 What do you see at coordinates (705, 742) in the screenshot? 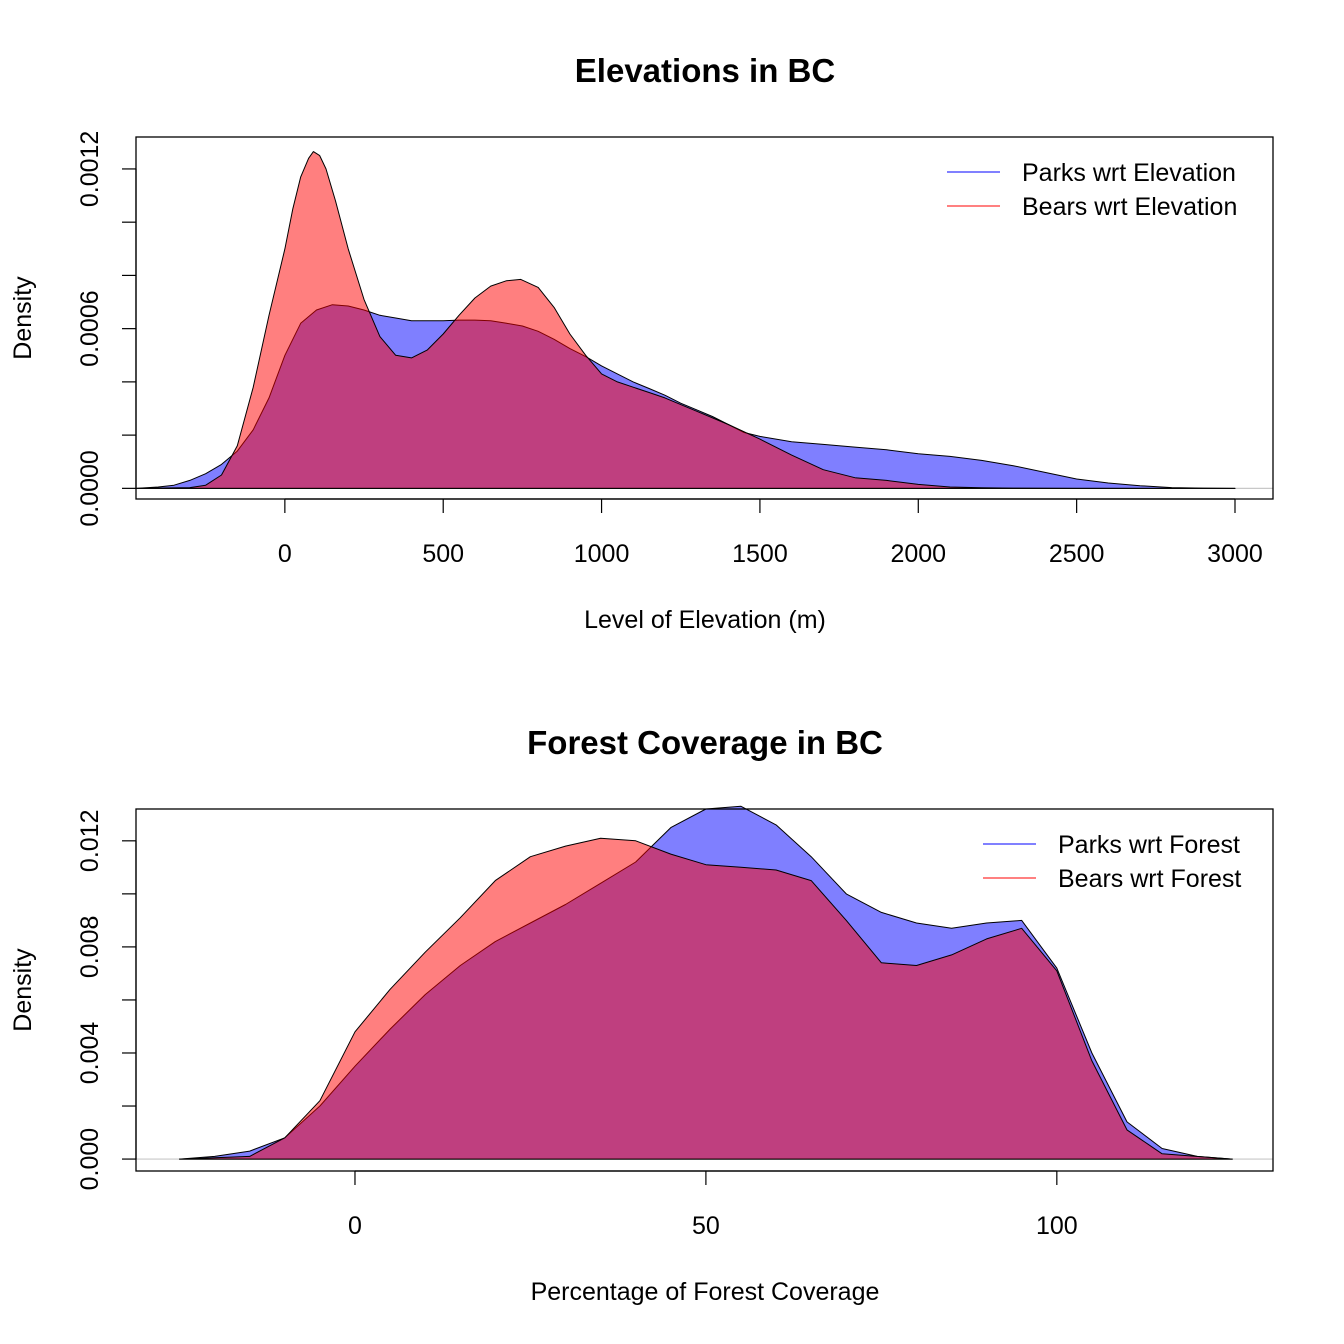
I see `chart-title: Forest Coverage in BC` at bounding box center [705, 742].